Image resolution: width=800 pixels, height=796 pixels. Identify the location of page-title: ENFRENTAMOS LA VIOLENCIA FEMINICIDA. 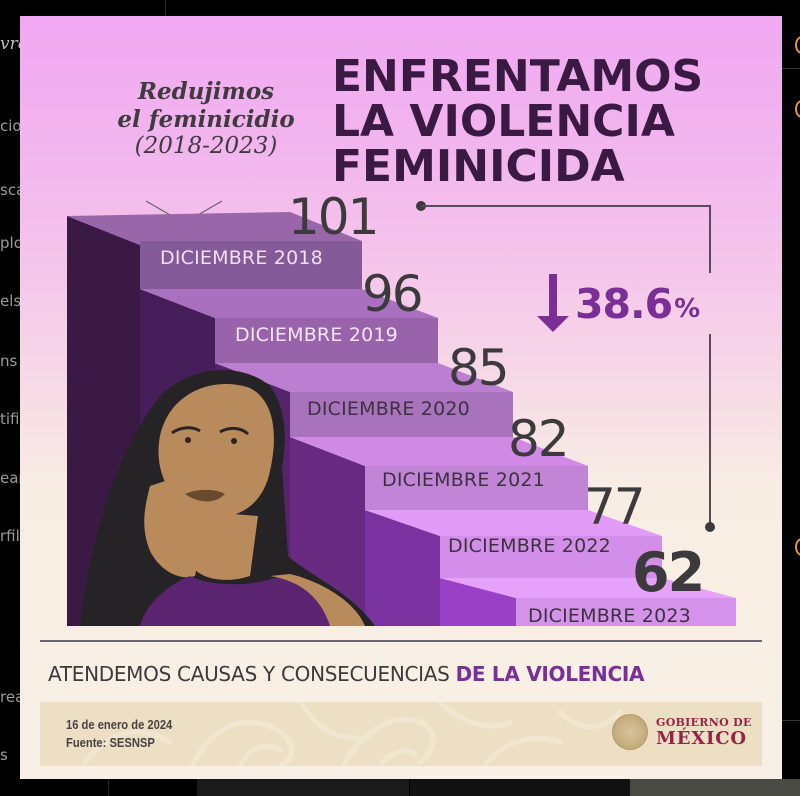
(542, 121).